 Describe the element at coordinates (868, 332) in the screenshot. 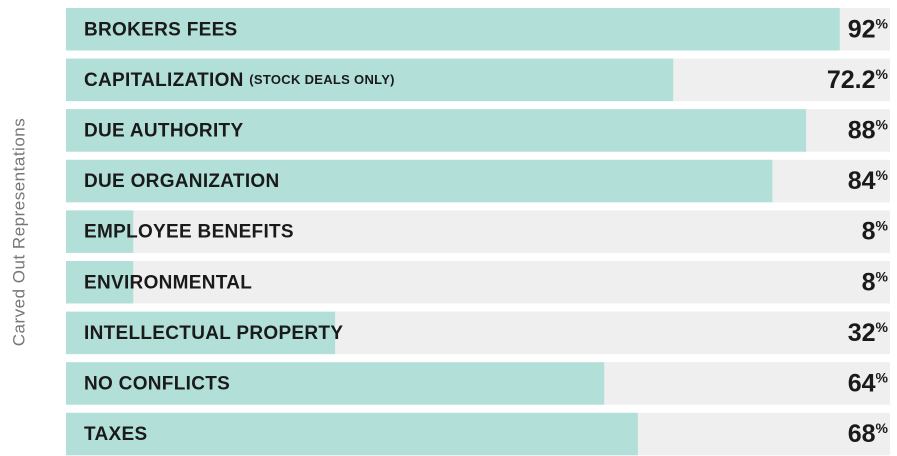

I see `value-label: 32%` at that location.